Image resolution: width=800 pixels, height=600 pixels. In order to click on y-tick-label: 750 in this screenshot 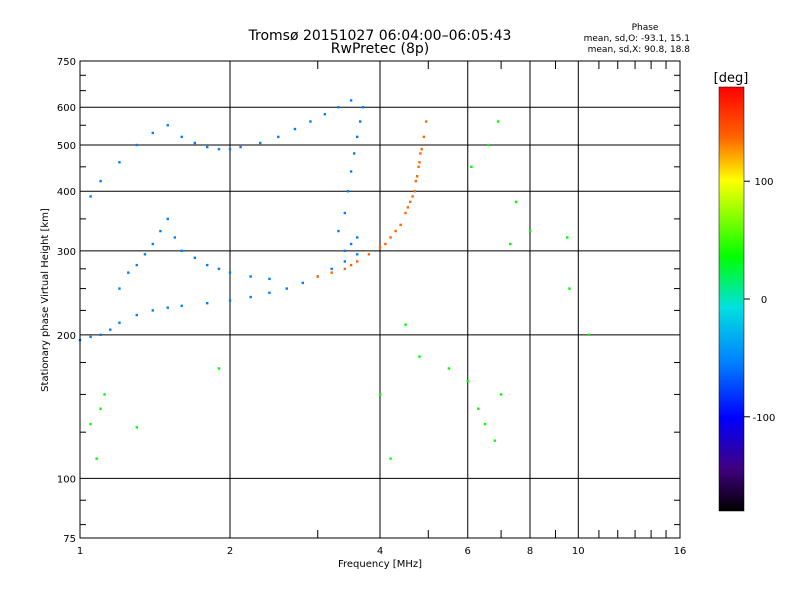, I will do `click(66, 62)`.